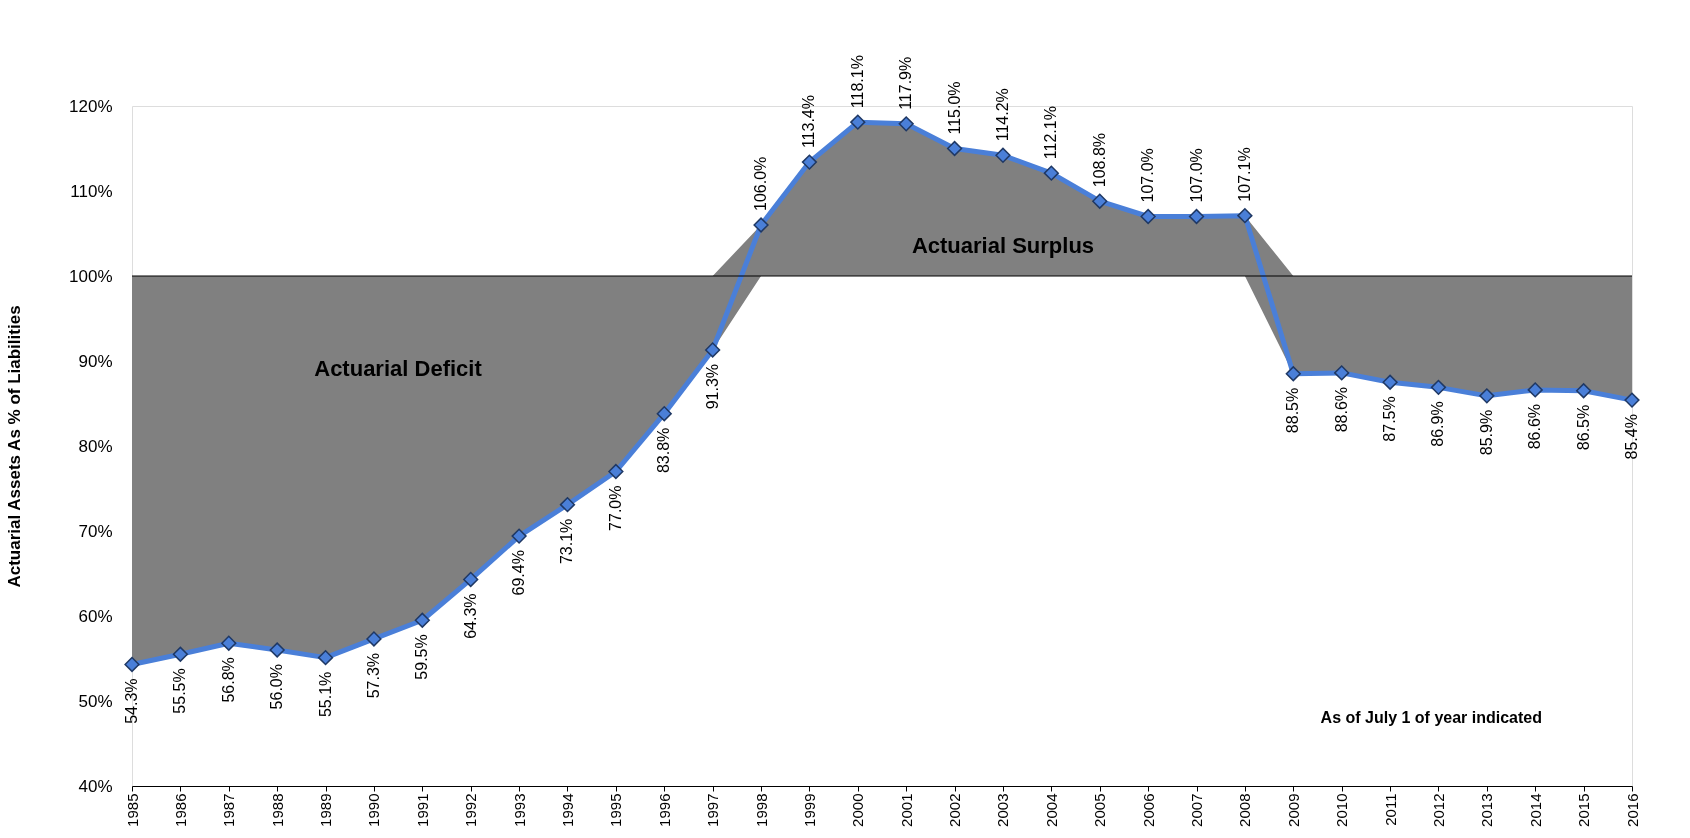 This screenshot has width=1690, height=838. I want to click on data-label: 86.6%, so click(1535, 426).